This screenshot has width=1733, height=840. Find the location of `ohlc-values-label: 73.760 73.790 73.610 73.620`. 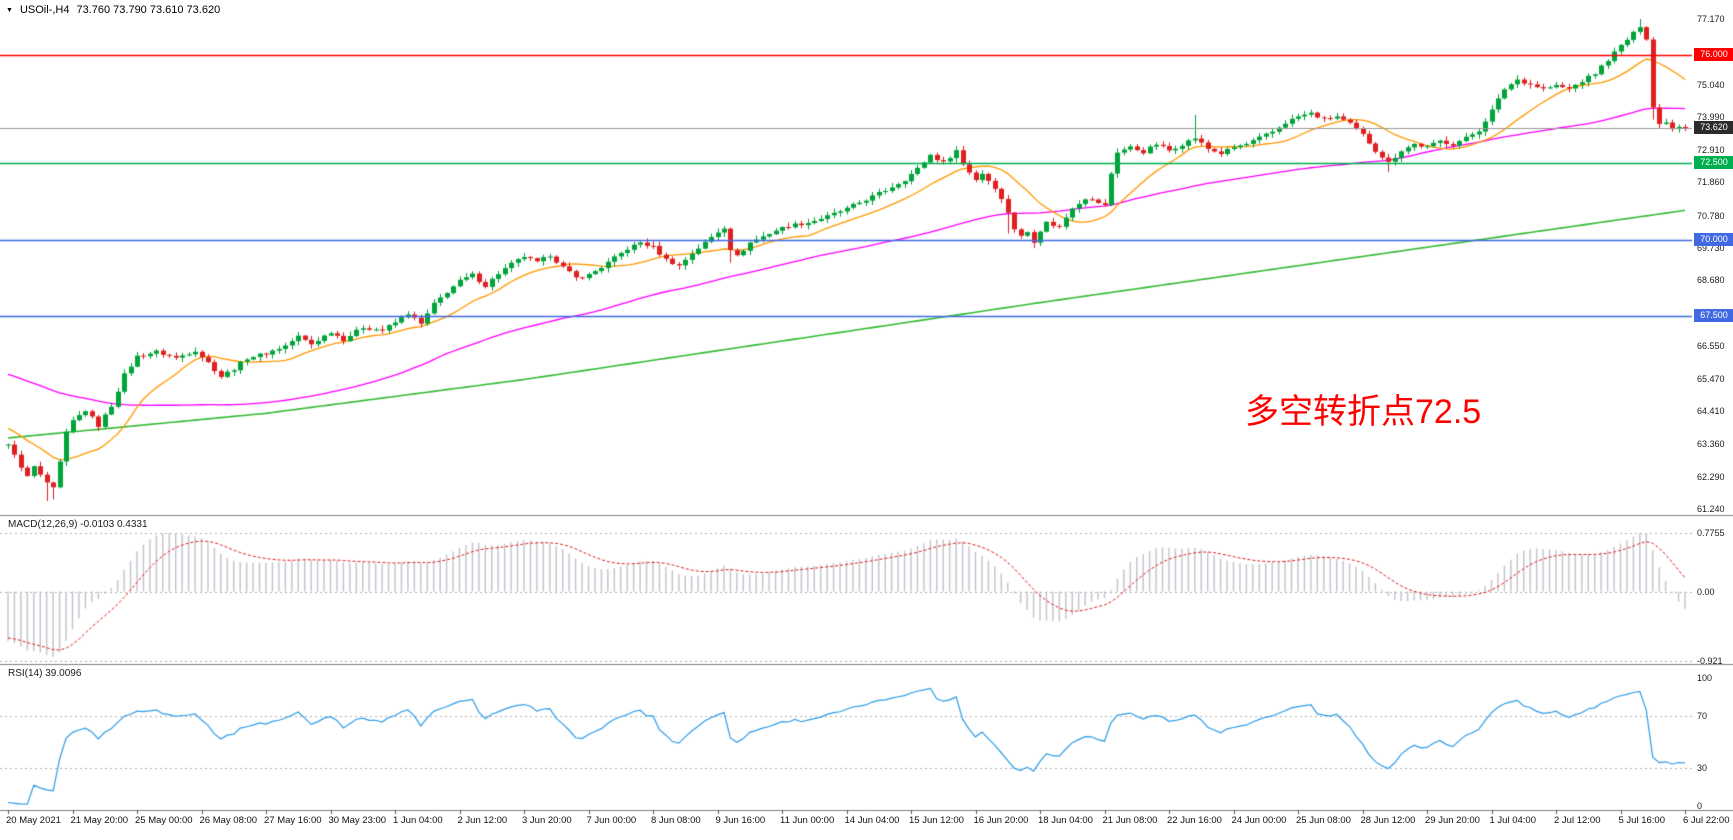

ohlc-values-label: 73.760 73.790 73.610 73.620 is located at coordinates (148, 10).